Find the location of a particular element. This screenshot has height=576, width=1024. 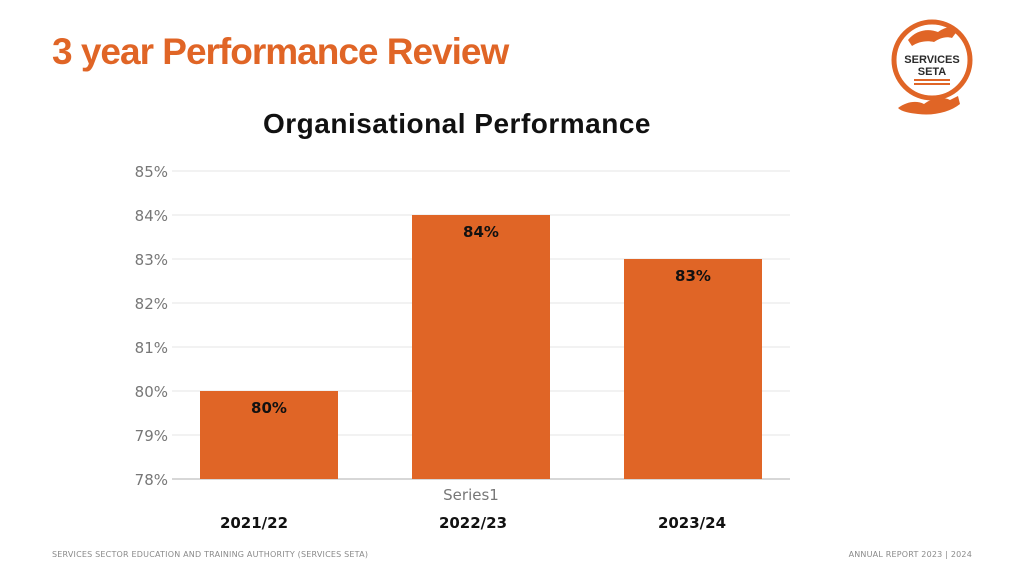

y-tick-label: 79% is located at coordinates (151, 436).